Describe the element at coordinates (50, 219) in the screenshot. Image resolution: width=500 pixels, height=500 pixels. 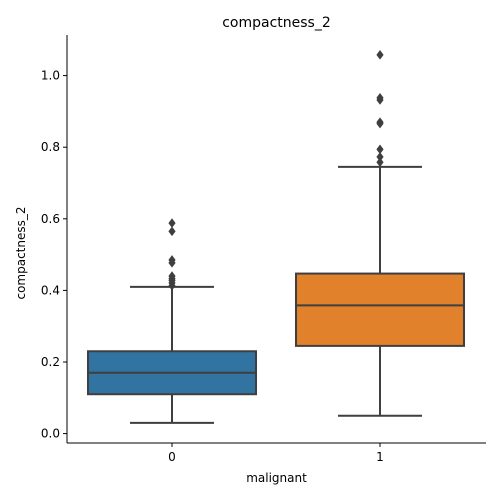
I see `y-tick-label: 0.6` at that location.